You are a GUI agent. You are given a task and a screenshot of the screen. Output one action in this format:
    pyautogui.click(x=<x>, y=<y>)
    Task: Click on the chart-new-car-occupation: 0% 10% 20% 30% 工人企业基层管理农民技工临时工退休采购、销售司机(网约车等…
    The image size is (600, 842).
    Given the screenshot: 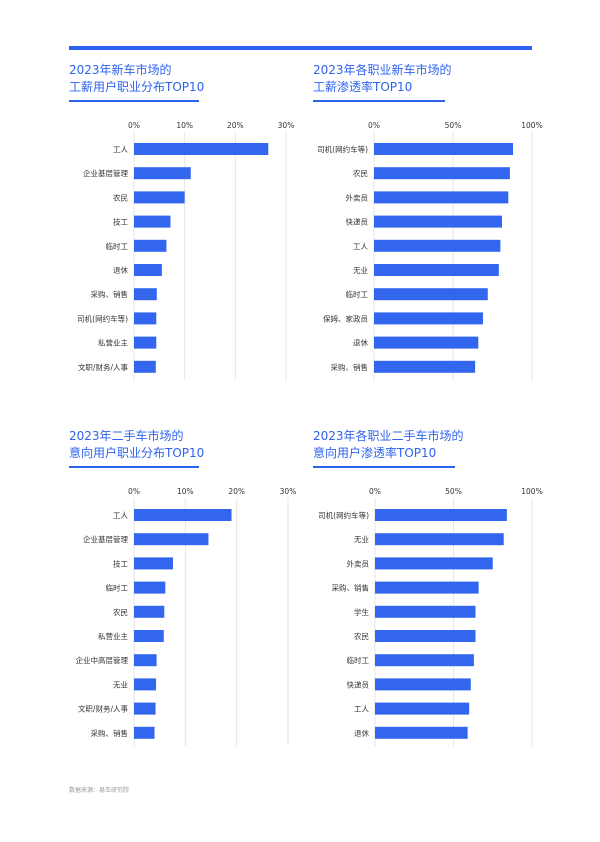 What is the action you would take?
    pyautogui.click(x=185, y=250)
    